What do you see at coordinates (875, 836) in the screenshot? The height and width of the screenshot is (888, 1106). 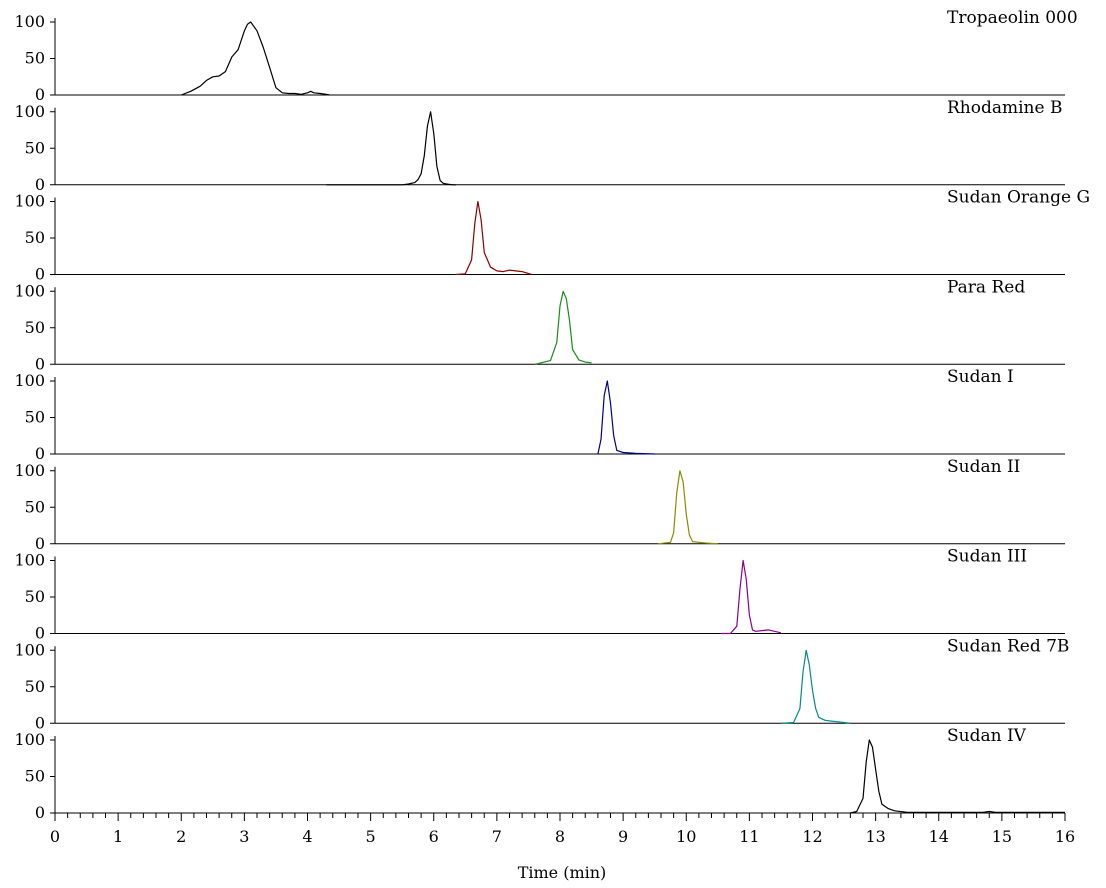 I see `x-tick-label: 13` at bounding box center [875, 836].